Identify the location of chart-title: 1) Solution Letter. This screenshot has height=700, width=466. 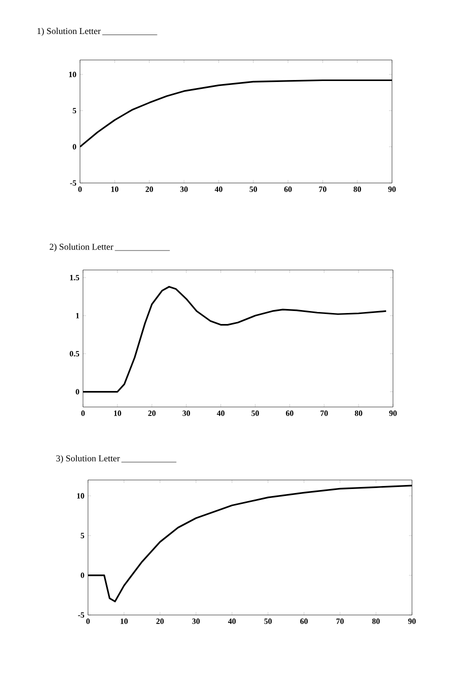
(69, 32).